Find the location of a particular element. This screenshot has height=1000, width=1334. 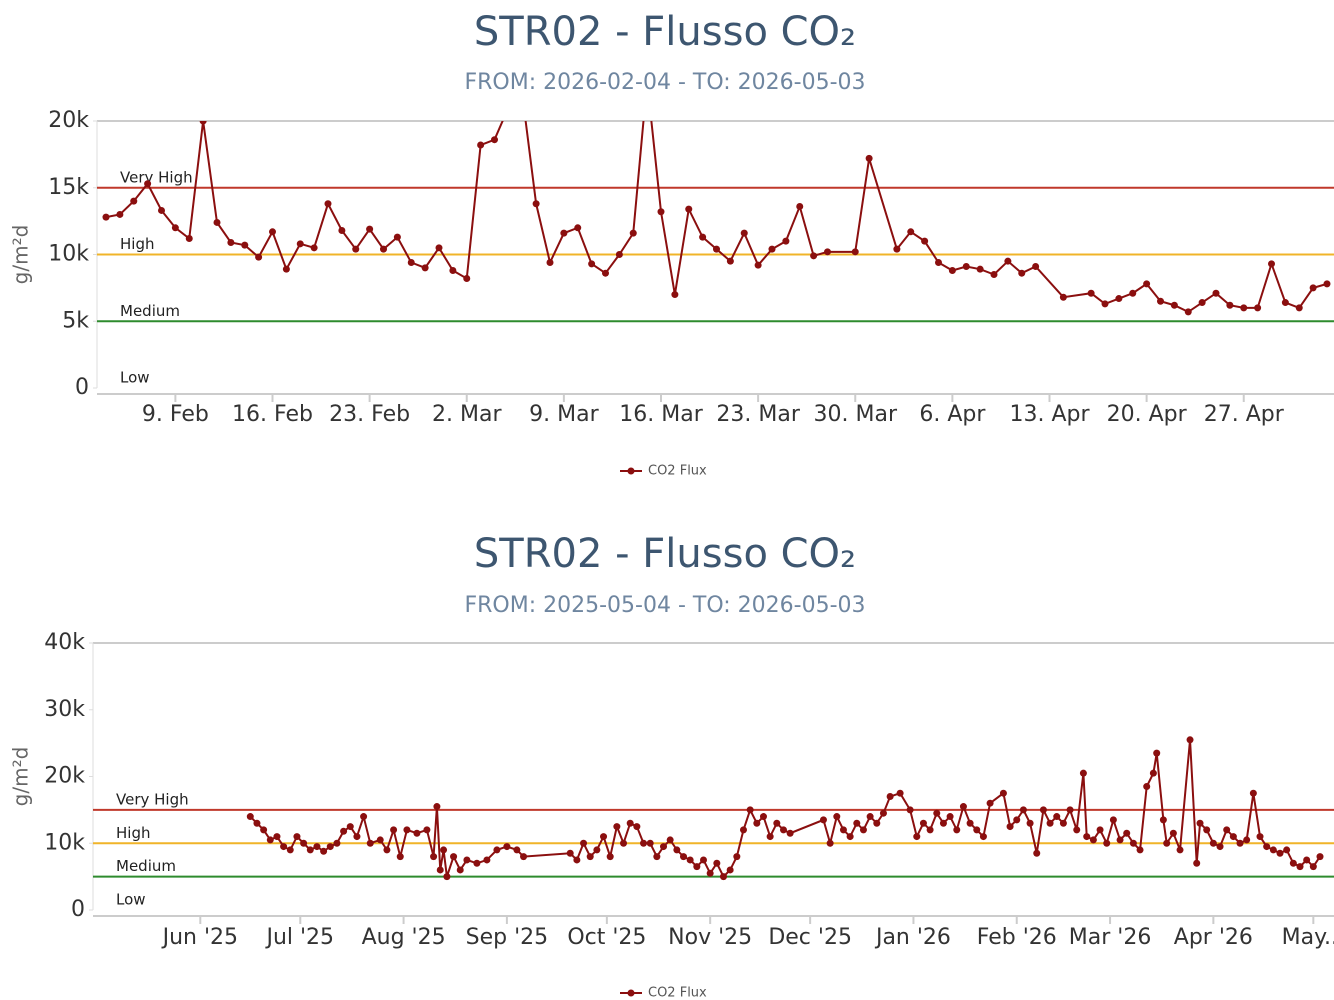

chart-title: STR02 - Flusso CO₂ is located at coordinates (665, 554).